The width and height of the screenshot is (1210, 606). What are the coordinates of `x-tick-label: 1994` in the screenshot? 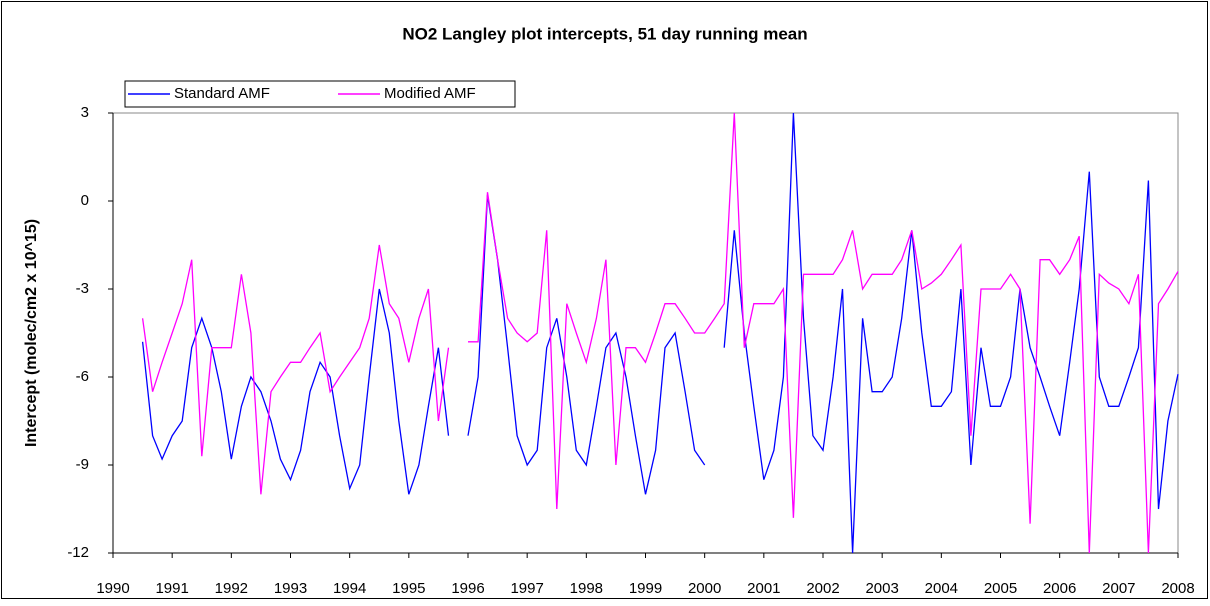 It's located at (349, 588).